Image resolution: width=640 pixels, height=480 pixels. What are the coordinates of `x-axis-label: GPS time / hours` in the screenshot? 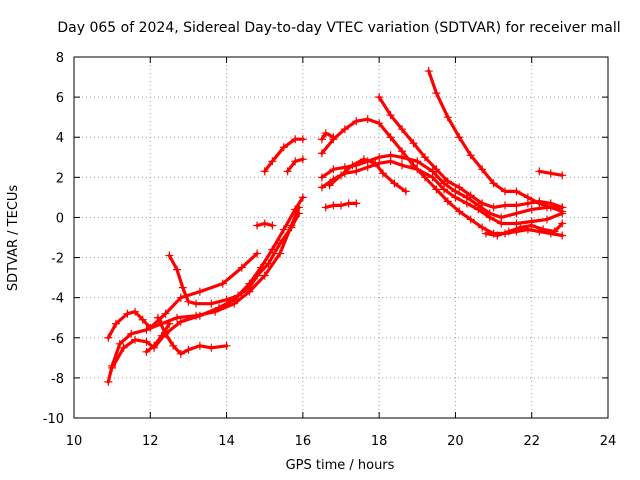 It's located at (340, 465).